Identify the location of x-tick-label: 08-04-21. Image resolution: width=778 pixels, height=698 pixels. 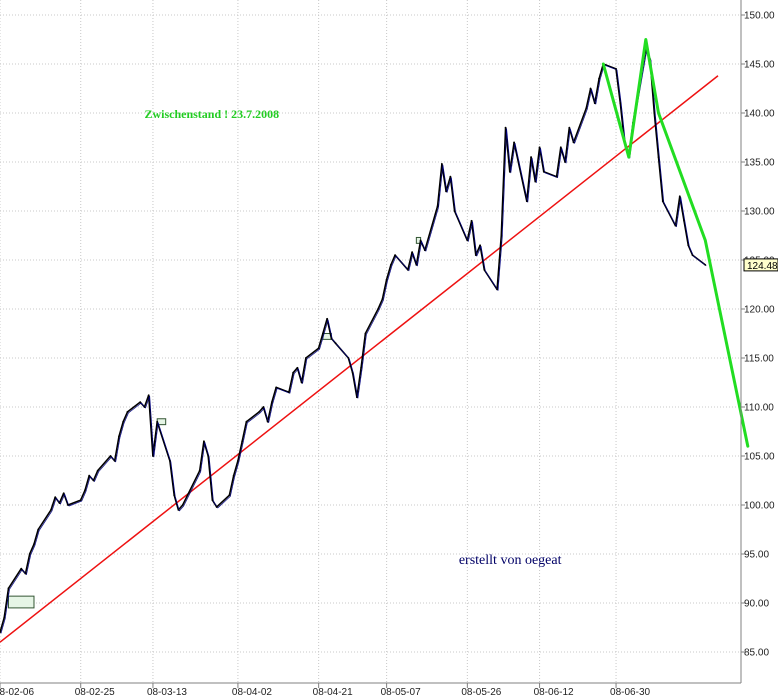
(333, 692).